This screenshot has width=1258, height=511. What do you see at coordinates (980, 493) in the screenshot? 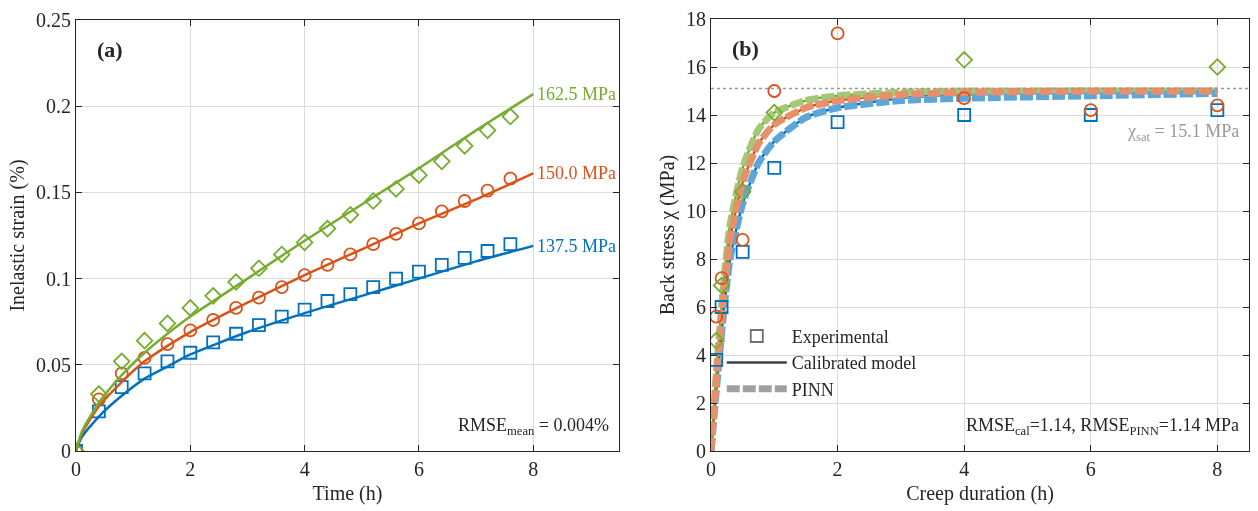
I see `x-axis-title: Creep duration (h)` at bounding box center [980, 493].